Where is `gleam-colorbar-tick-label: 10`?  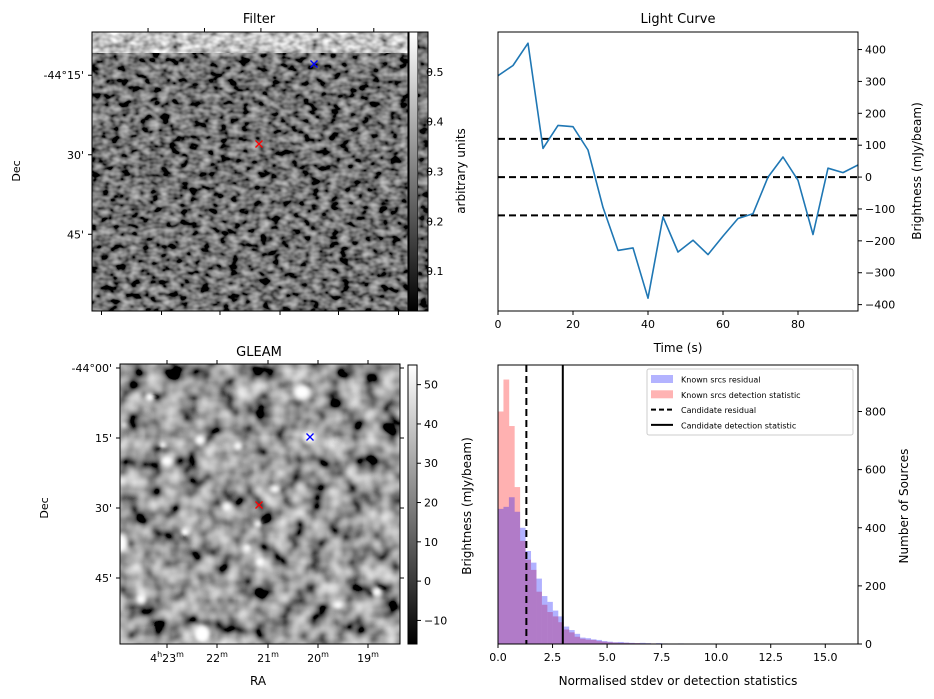 gleam-colorbar-tick-label: 10 is located at coordinates (431, 542).